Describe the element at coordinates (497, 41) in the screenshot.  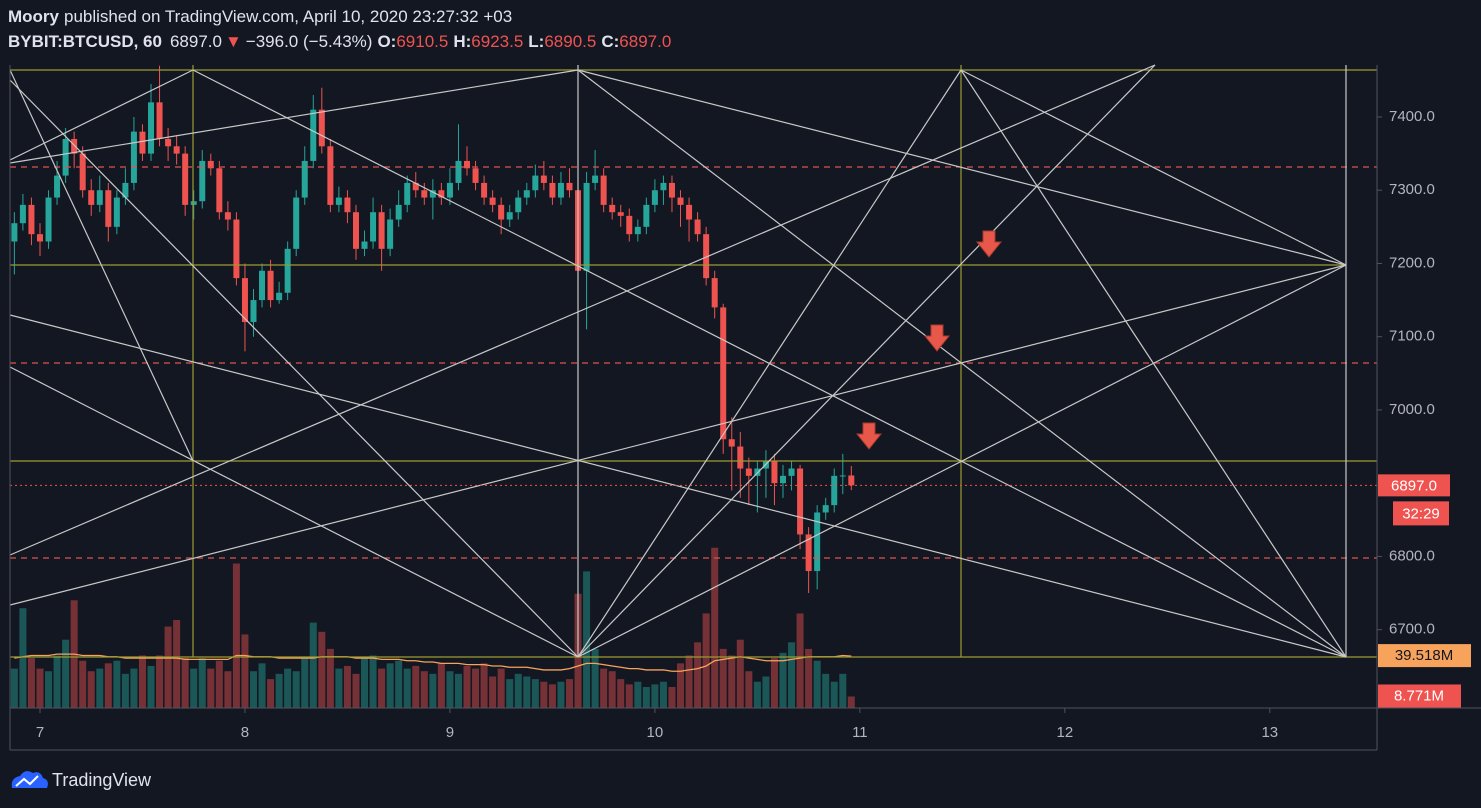
I see `h: 6923.5` at that location.